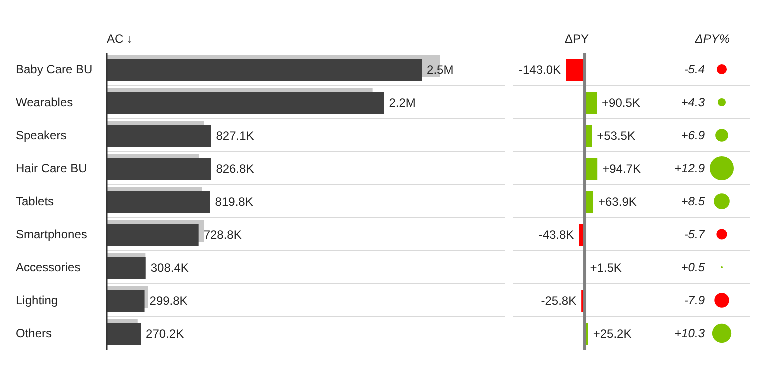  Describe the element at coordinates (612, 334) in the screenshot. I see `data-label: +25.2K` at that location.